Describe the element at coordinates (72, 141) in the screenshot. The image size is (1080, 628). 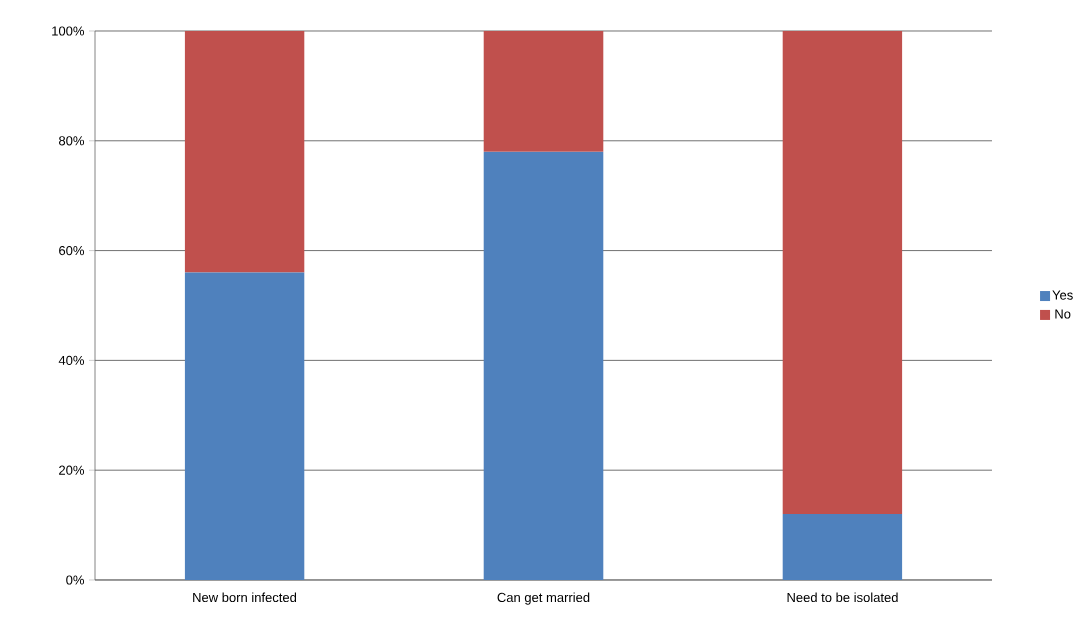
I see `y-tick-label: 80%` at that location.